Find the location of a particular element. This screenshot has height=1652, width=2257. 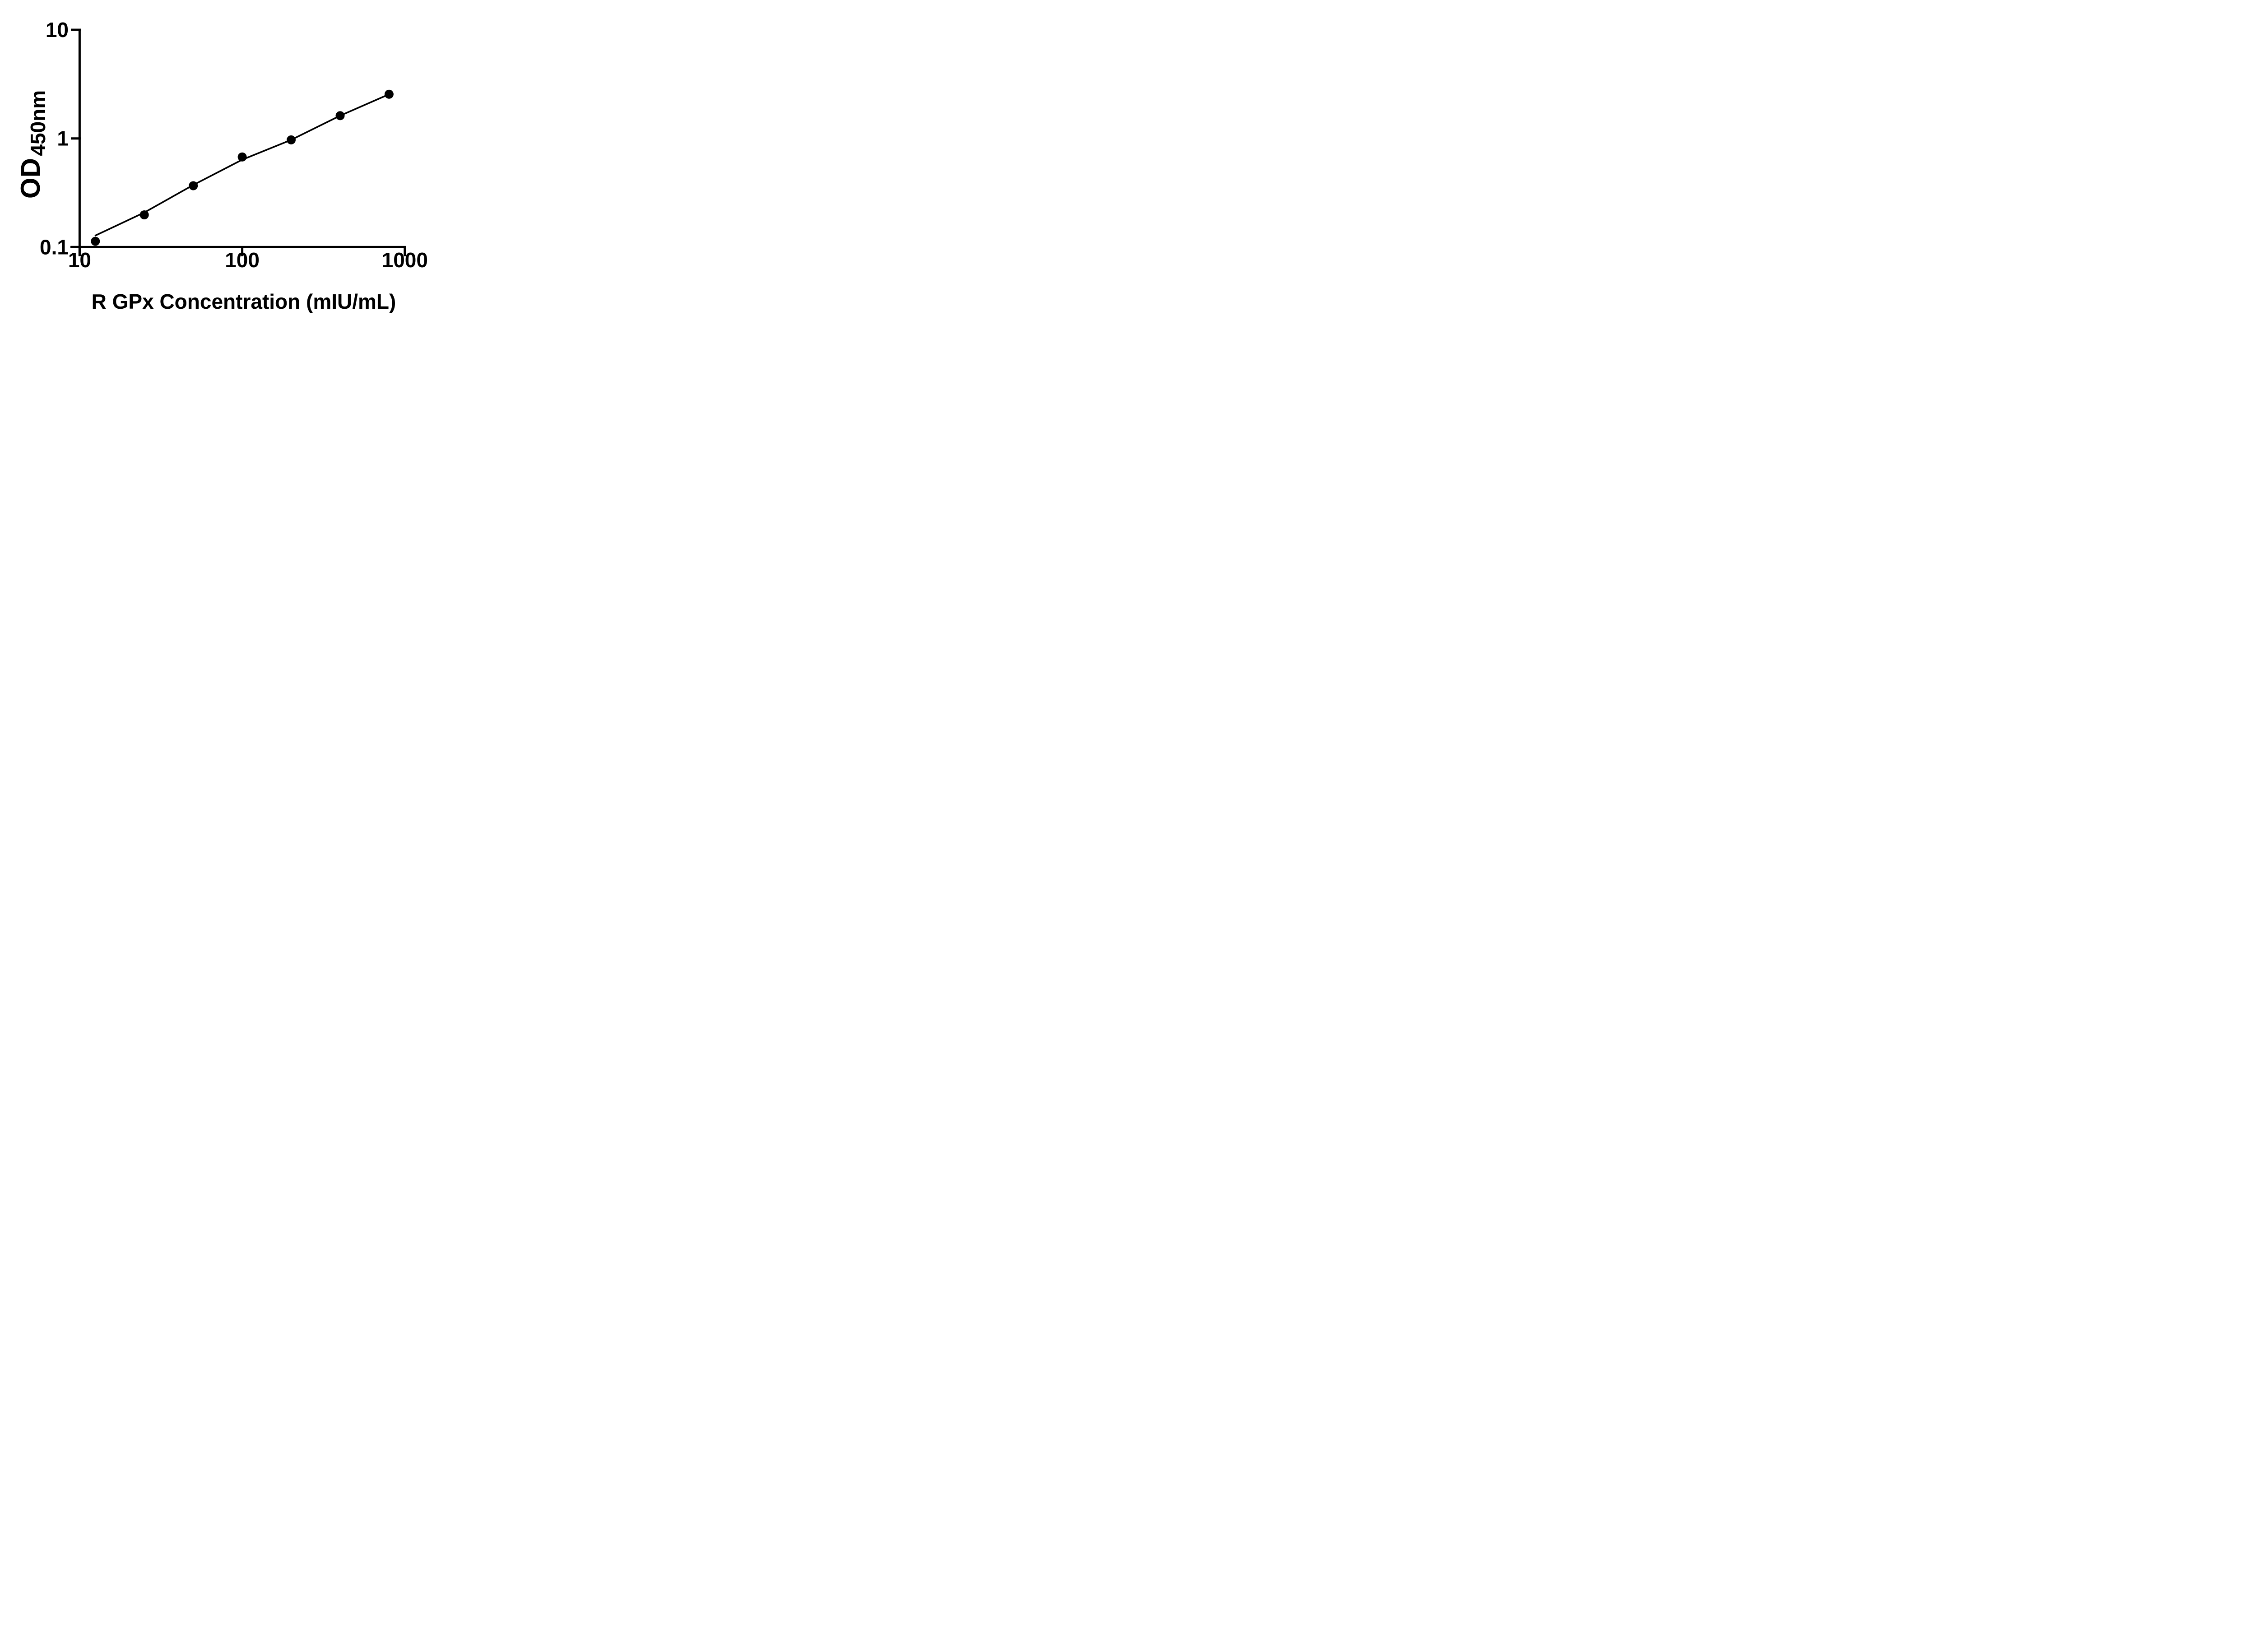

data-points-group is located at coordinates (243, 167).